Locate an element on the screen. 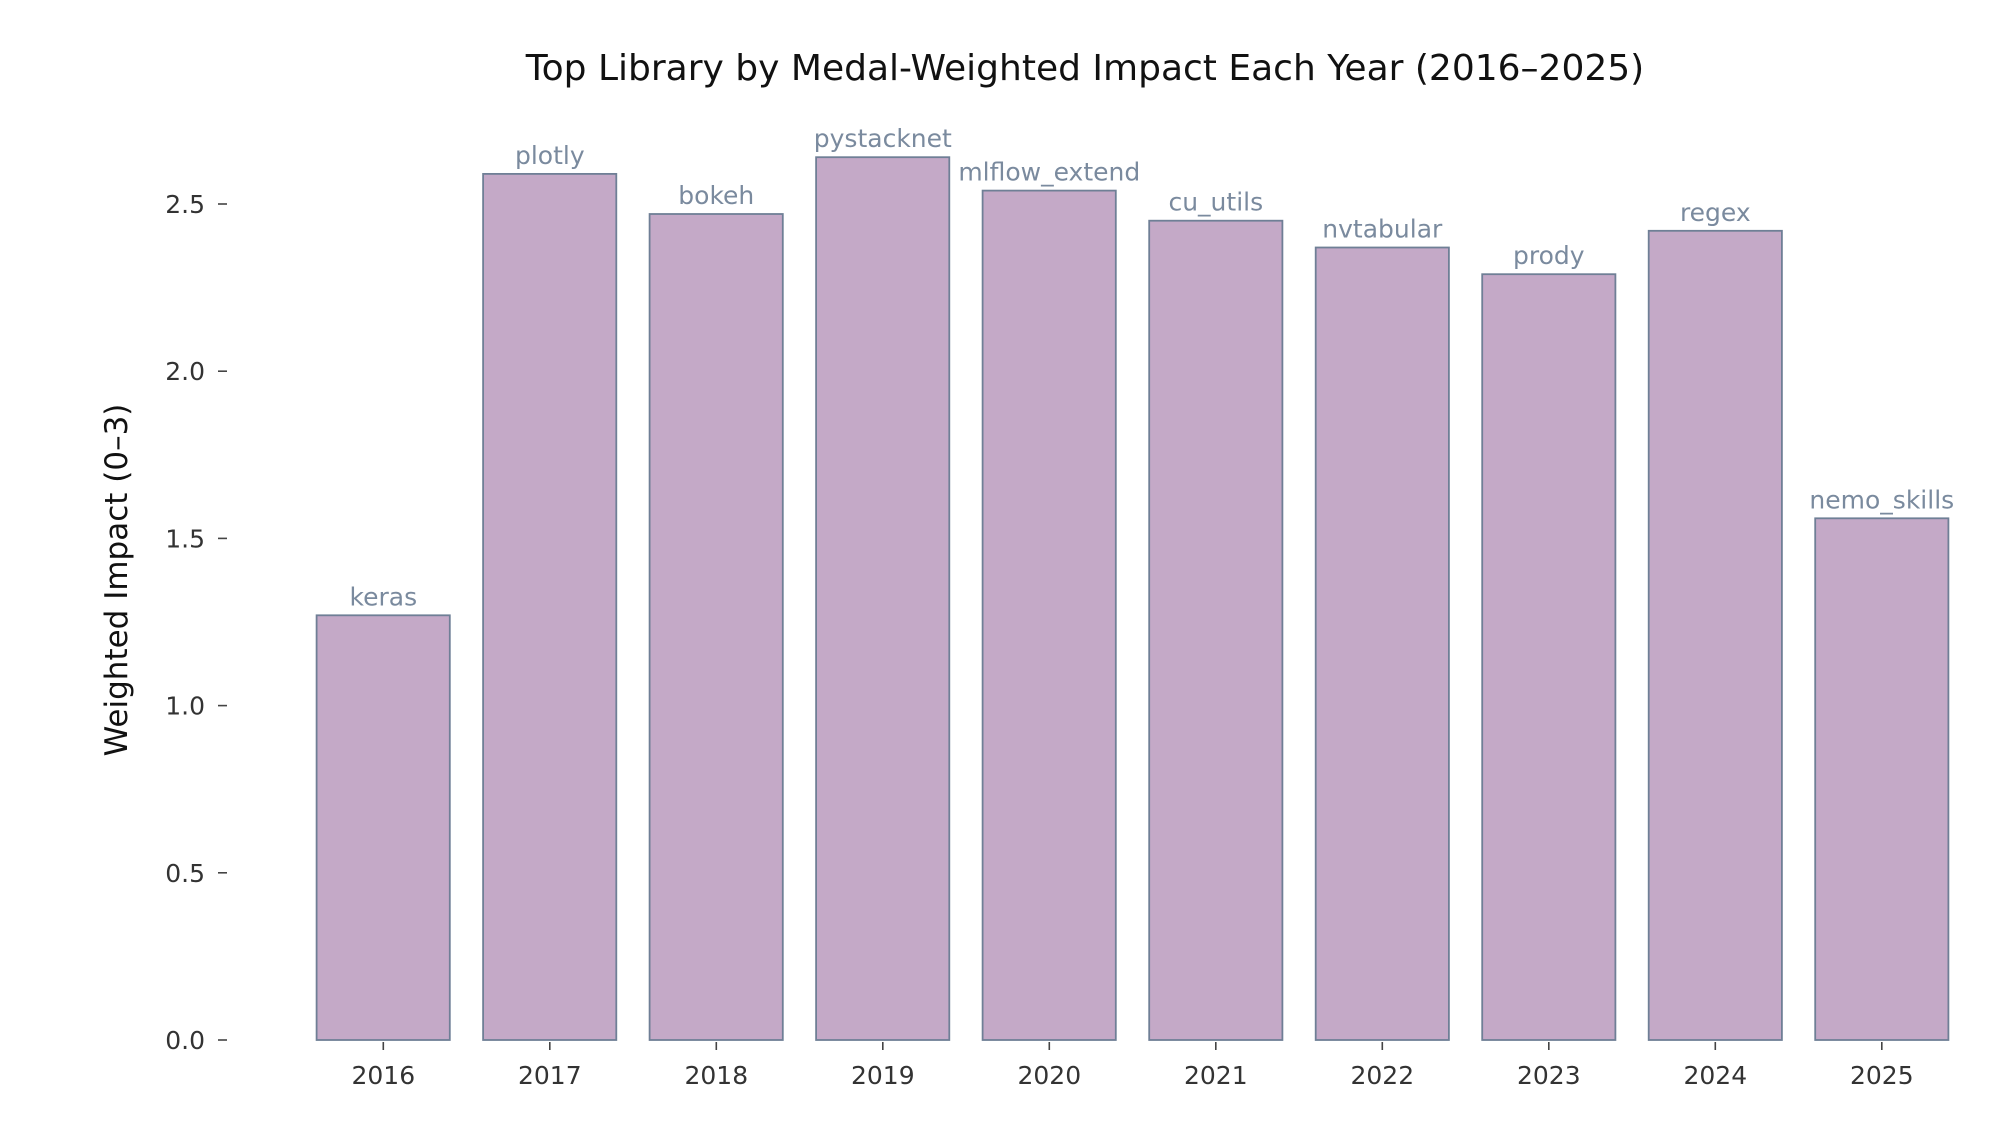 The image size is (1990, 1134). bar-label-2020: mlflow_extend is located at coordinates (1049, 172).